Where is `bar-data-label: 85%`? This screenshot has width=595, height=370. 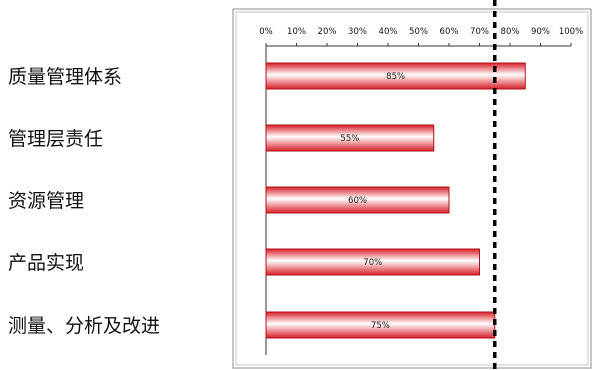
bar-data-label: 85% is located at coordinates (395, 77).